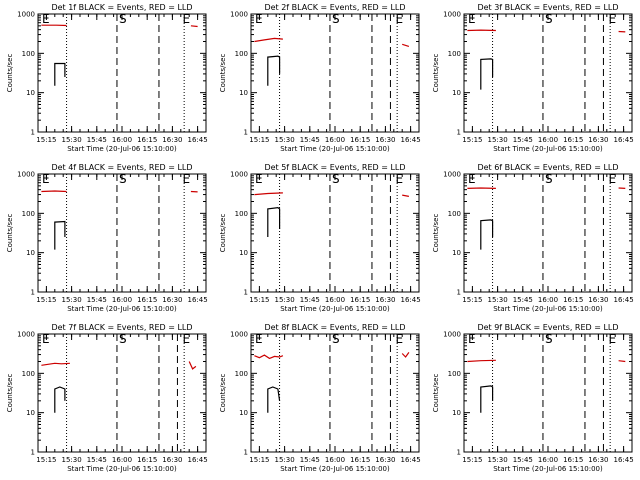  Describe the element at coordinates (121, 7) in the screenshot. I see `chart-title: Det 1f BLACK = Events, RED = LLD` at that location.